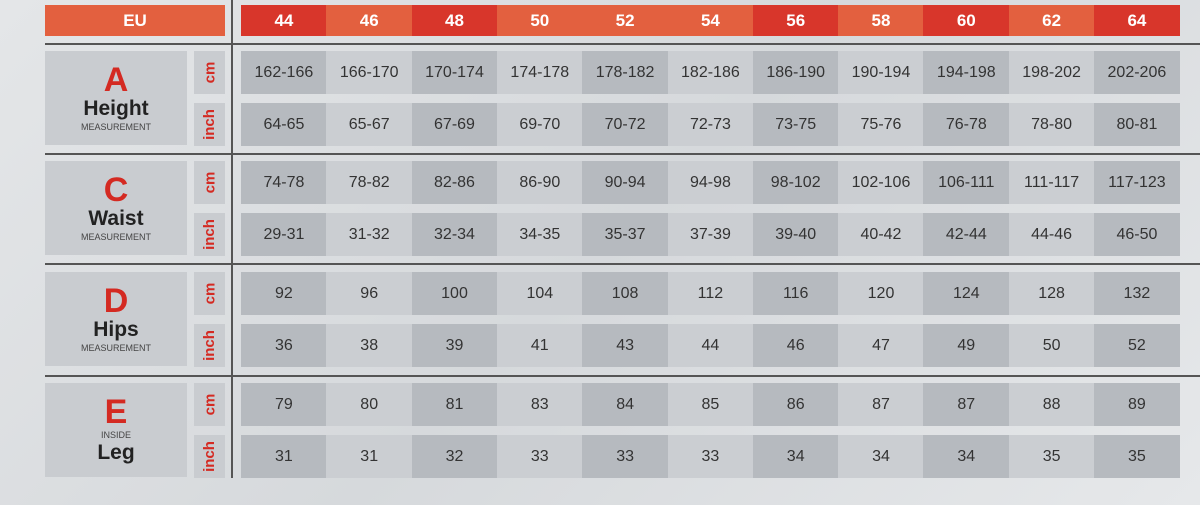  Describe the element at coordinates (795, 72) in the screenshot. I see `table-cell: 186-190` at that location.